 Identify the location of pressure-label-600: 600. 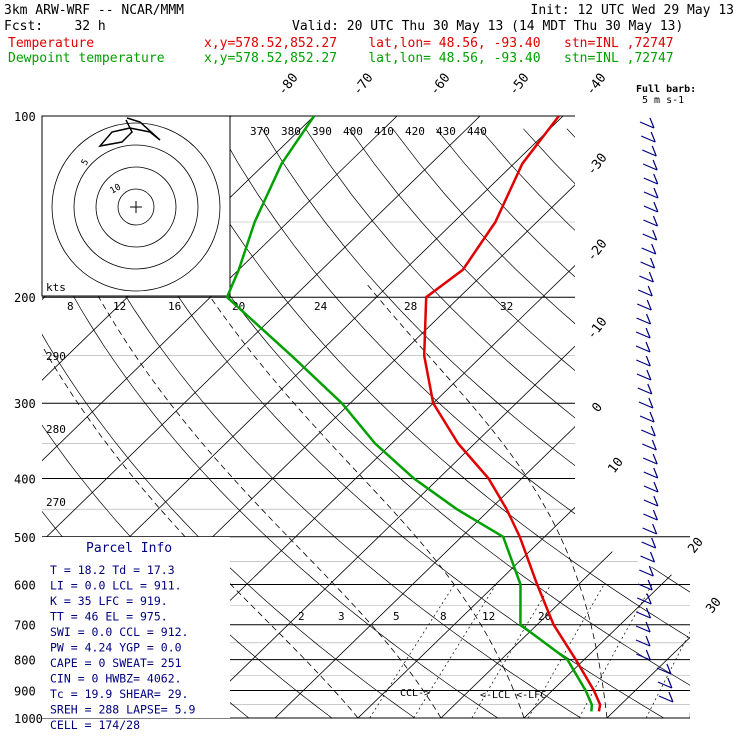
(25, 585).